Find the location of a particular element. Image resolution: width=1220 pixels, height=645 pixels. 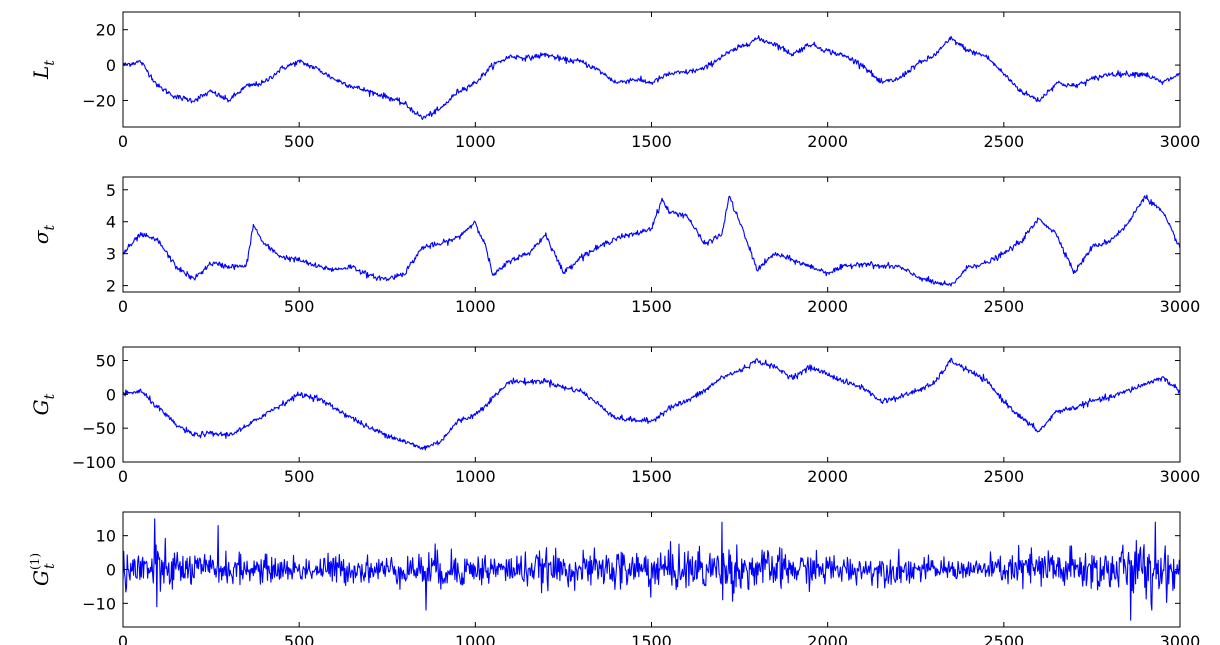

y-tick-label: −50 is located at coordinates (99, 428).